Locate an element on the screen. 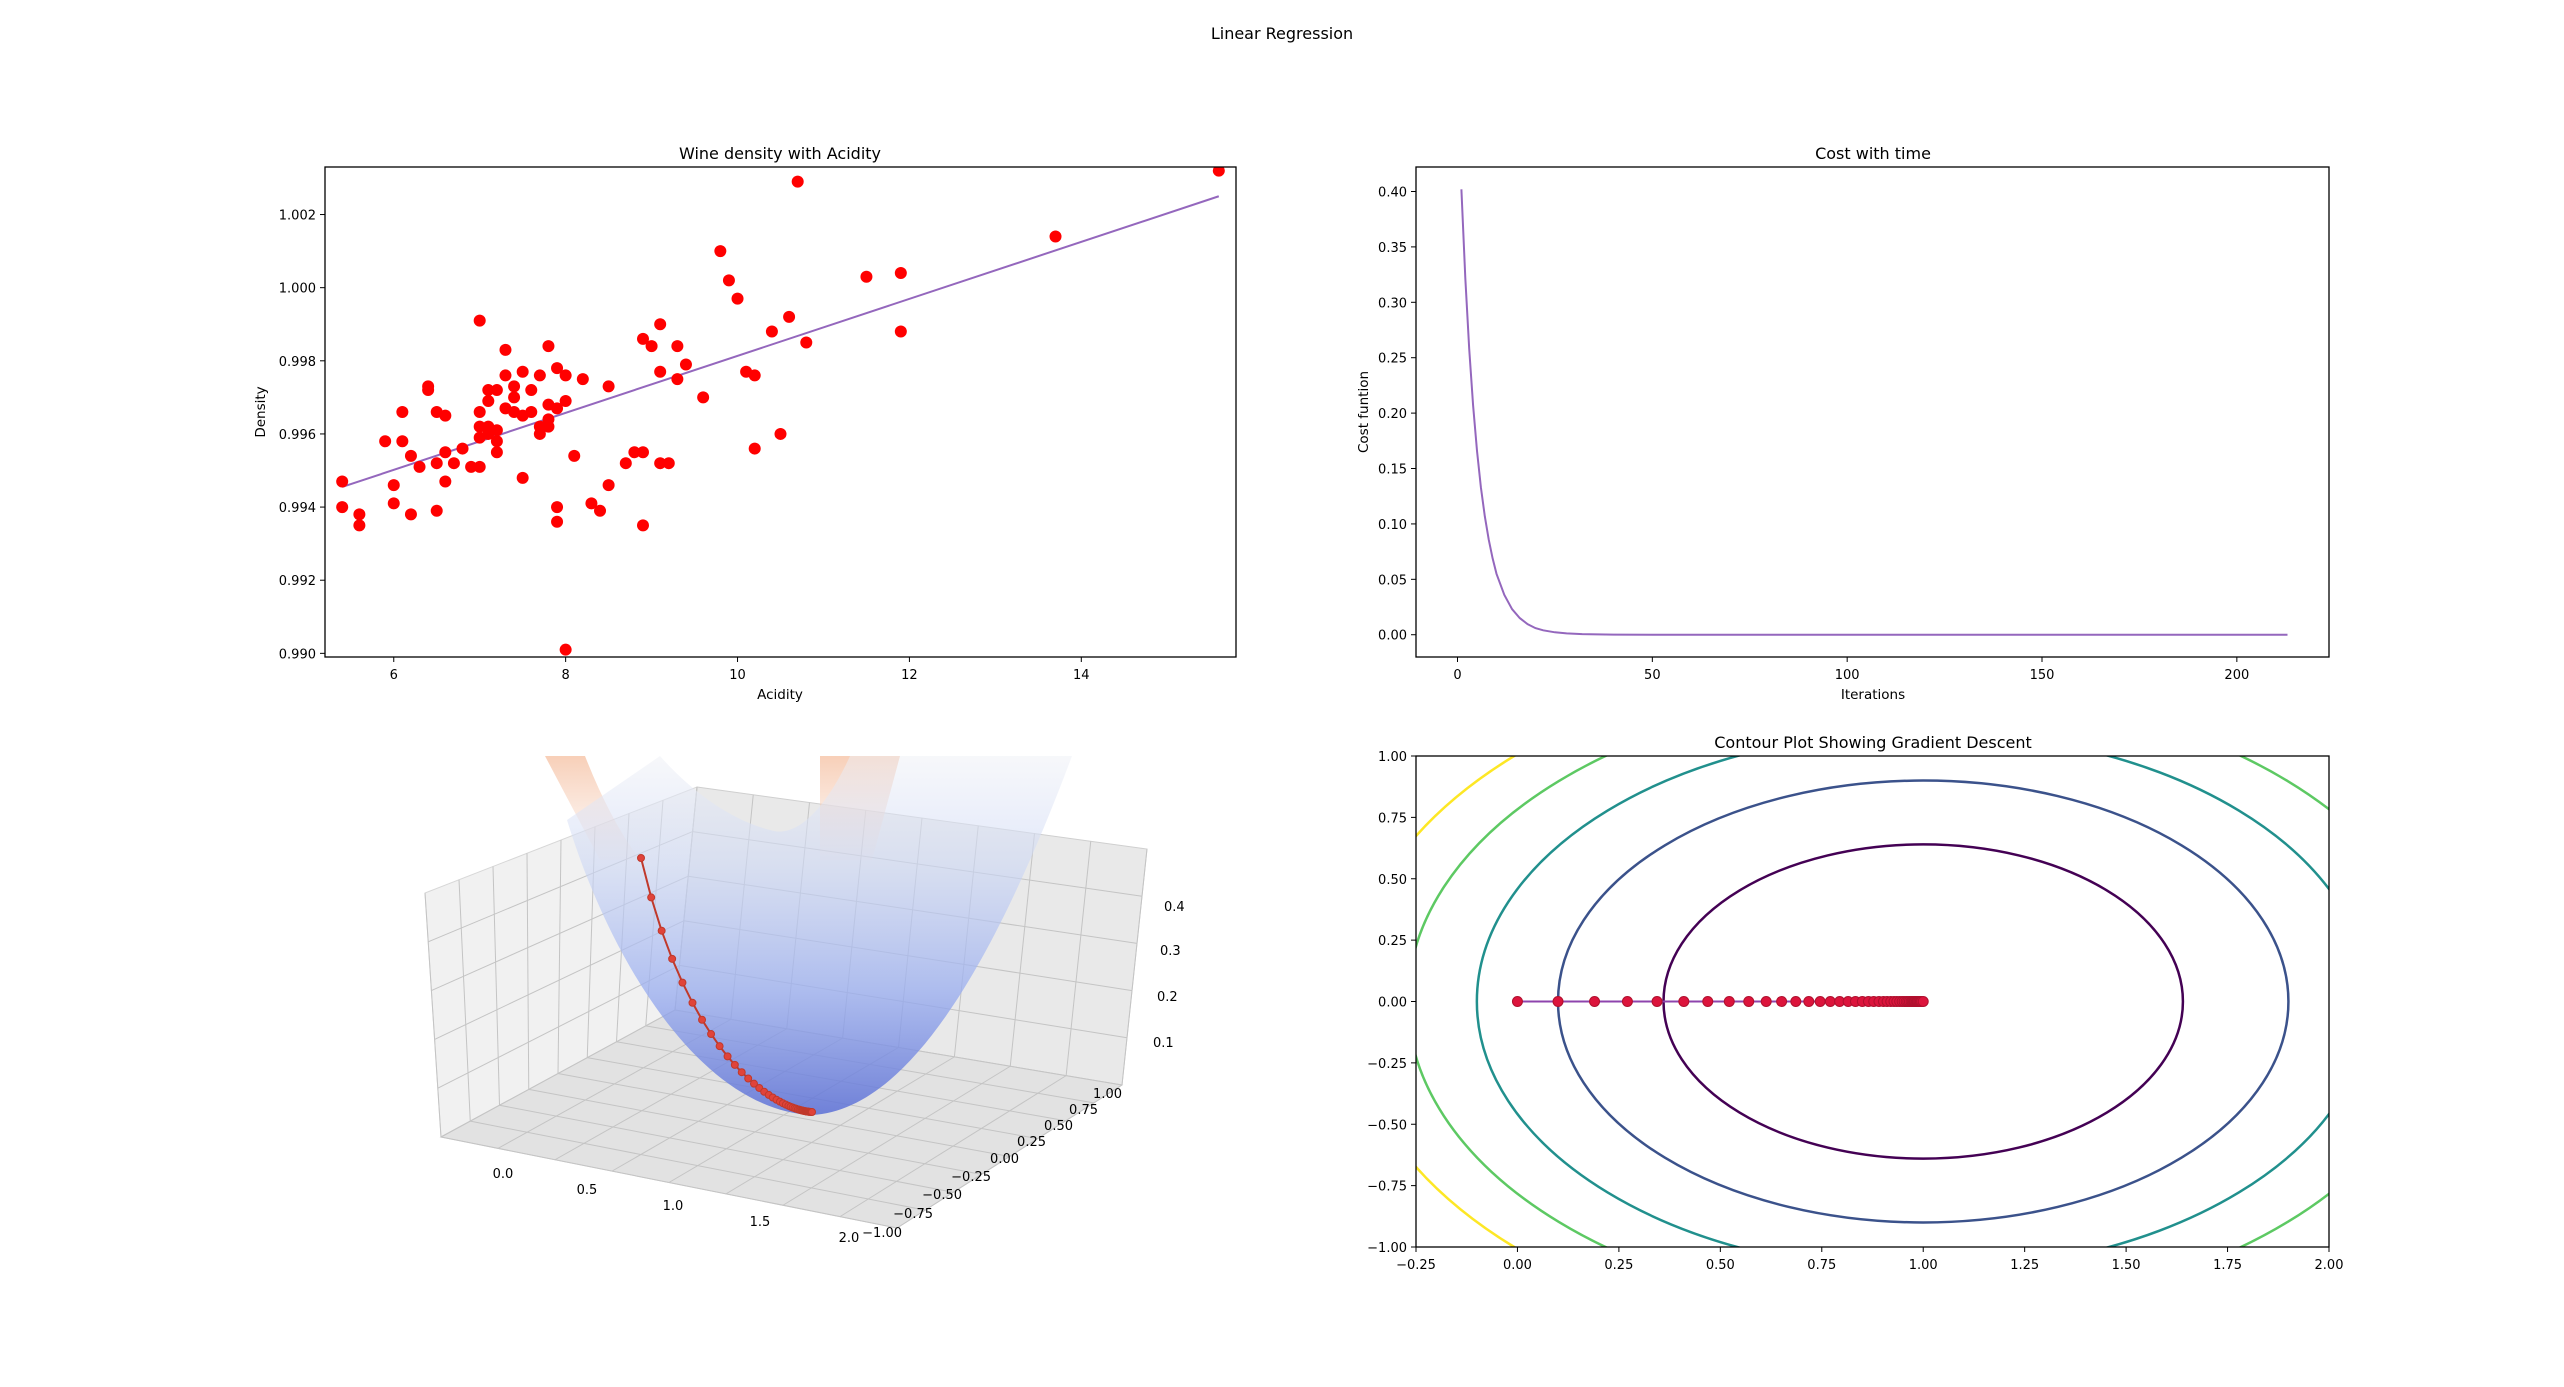 The height and width of the screenshot is (1387, 2564). cost-y-tick-label: 0.05 is located at coordinates (1392, 580).